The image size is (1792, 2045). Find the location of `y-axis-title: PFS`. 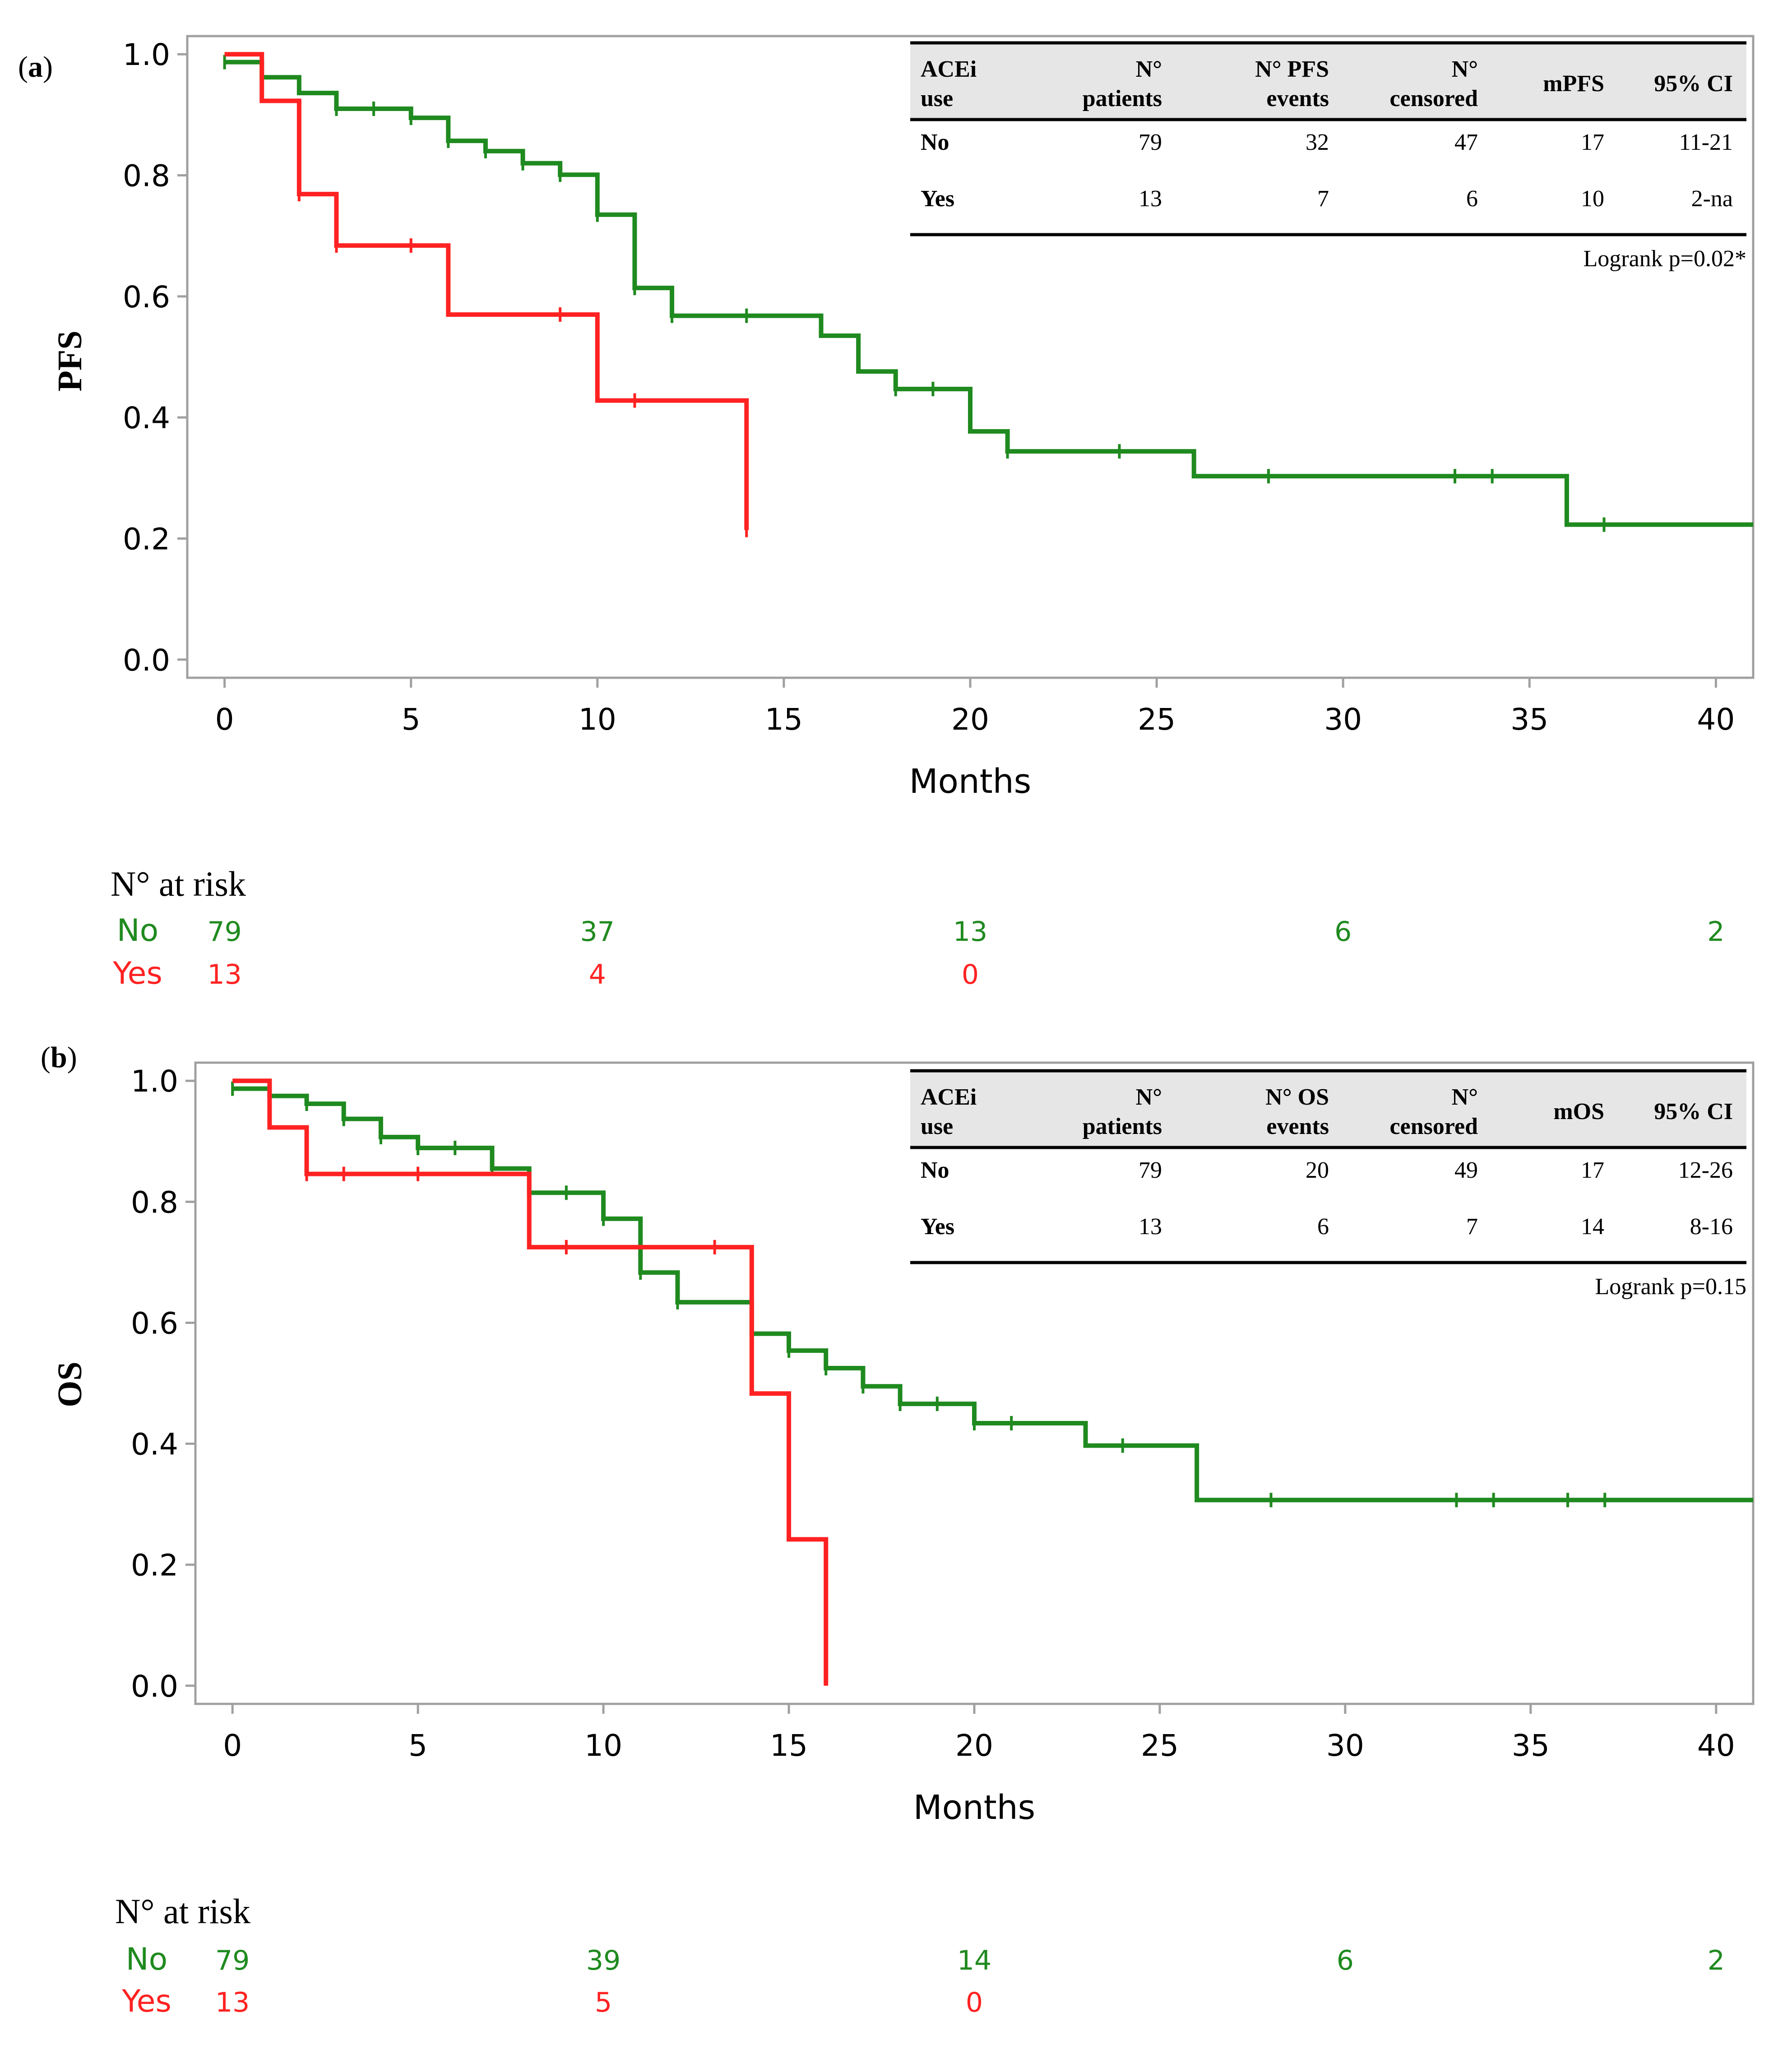

y-axis-title: PFS is located at coordinates (70, 360).